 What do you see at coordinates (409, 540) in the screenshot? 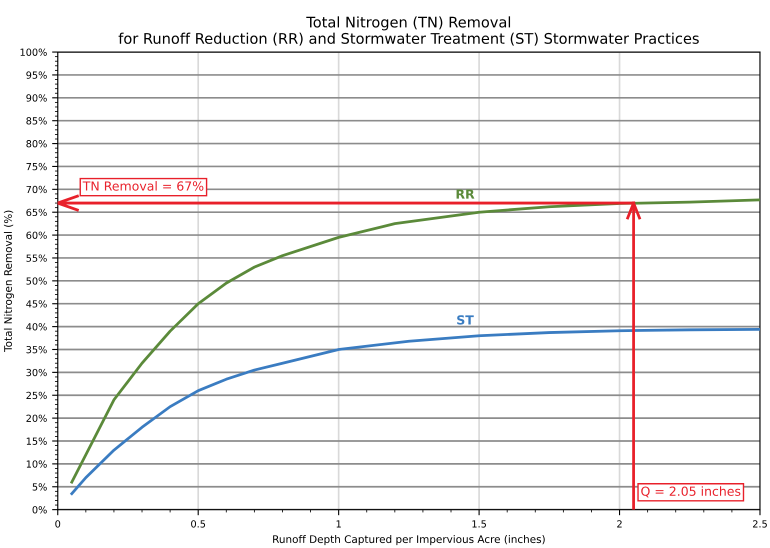
I see `x-axis-title: Runoff Depth Captured per Impervious Acre (inches)` at bounding box center [409, 540].